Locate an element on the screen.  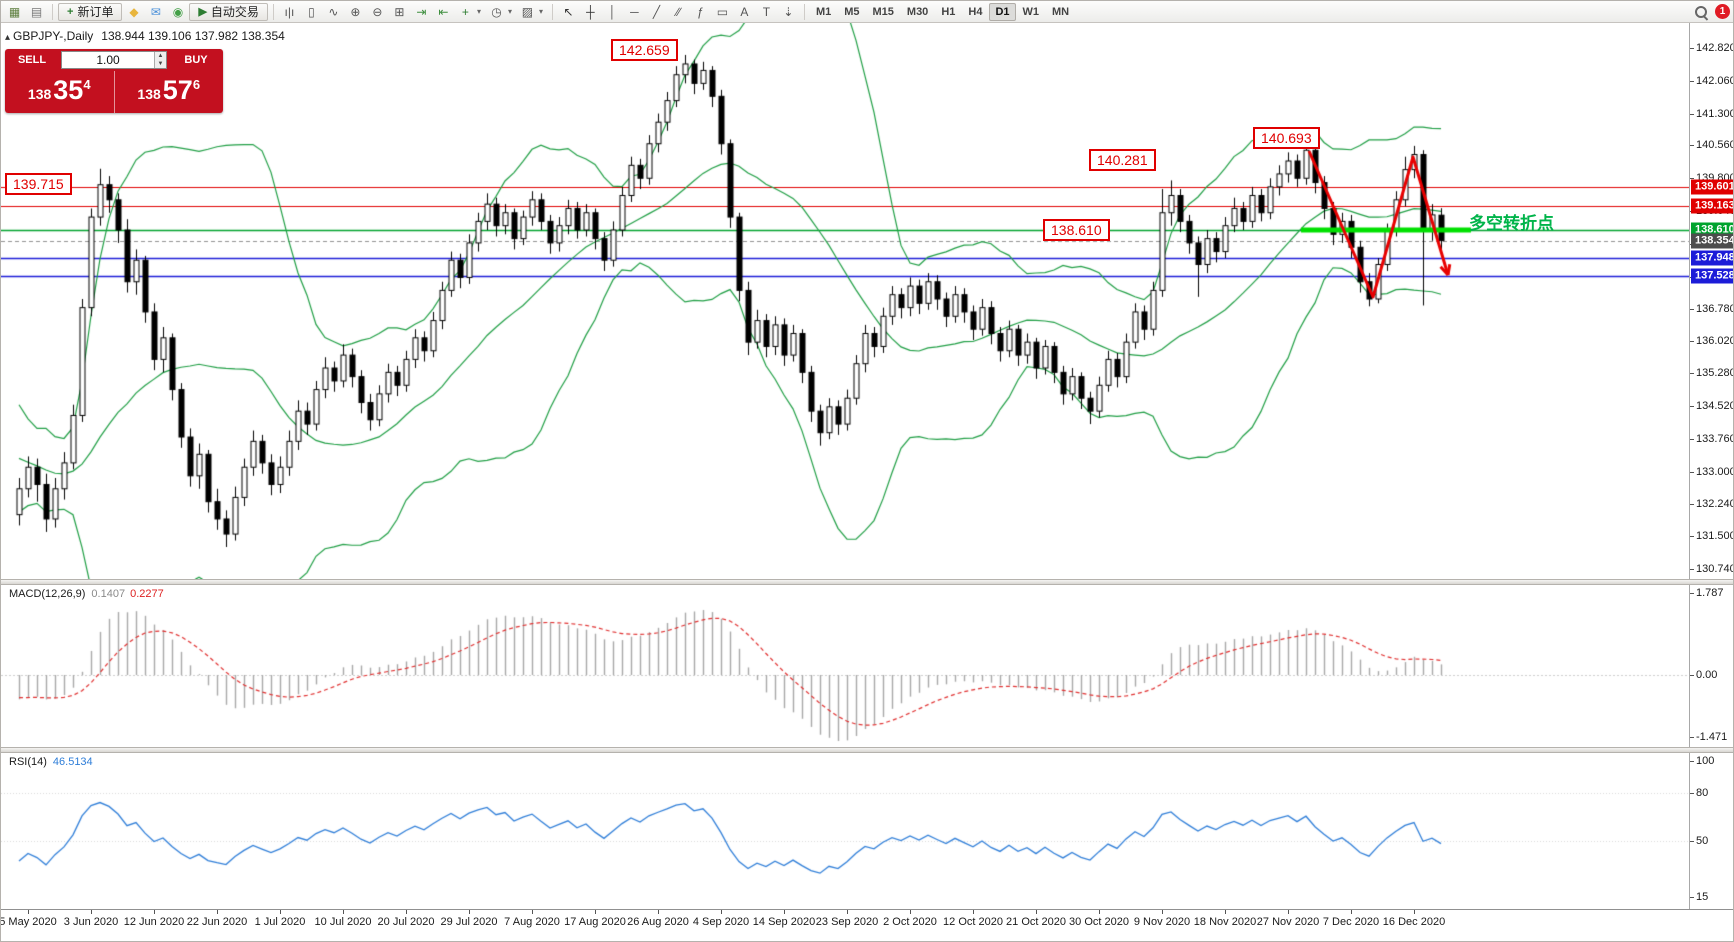
templates-icon: ▨ is located at coordinates (527, 11).